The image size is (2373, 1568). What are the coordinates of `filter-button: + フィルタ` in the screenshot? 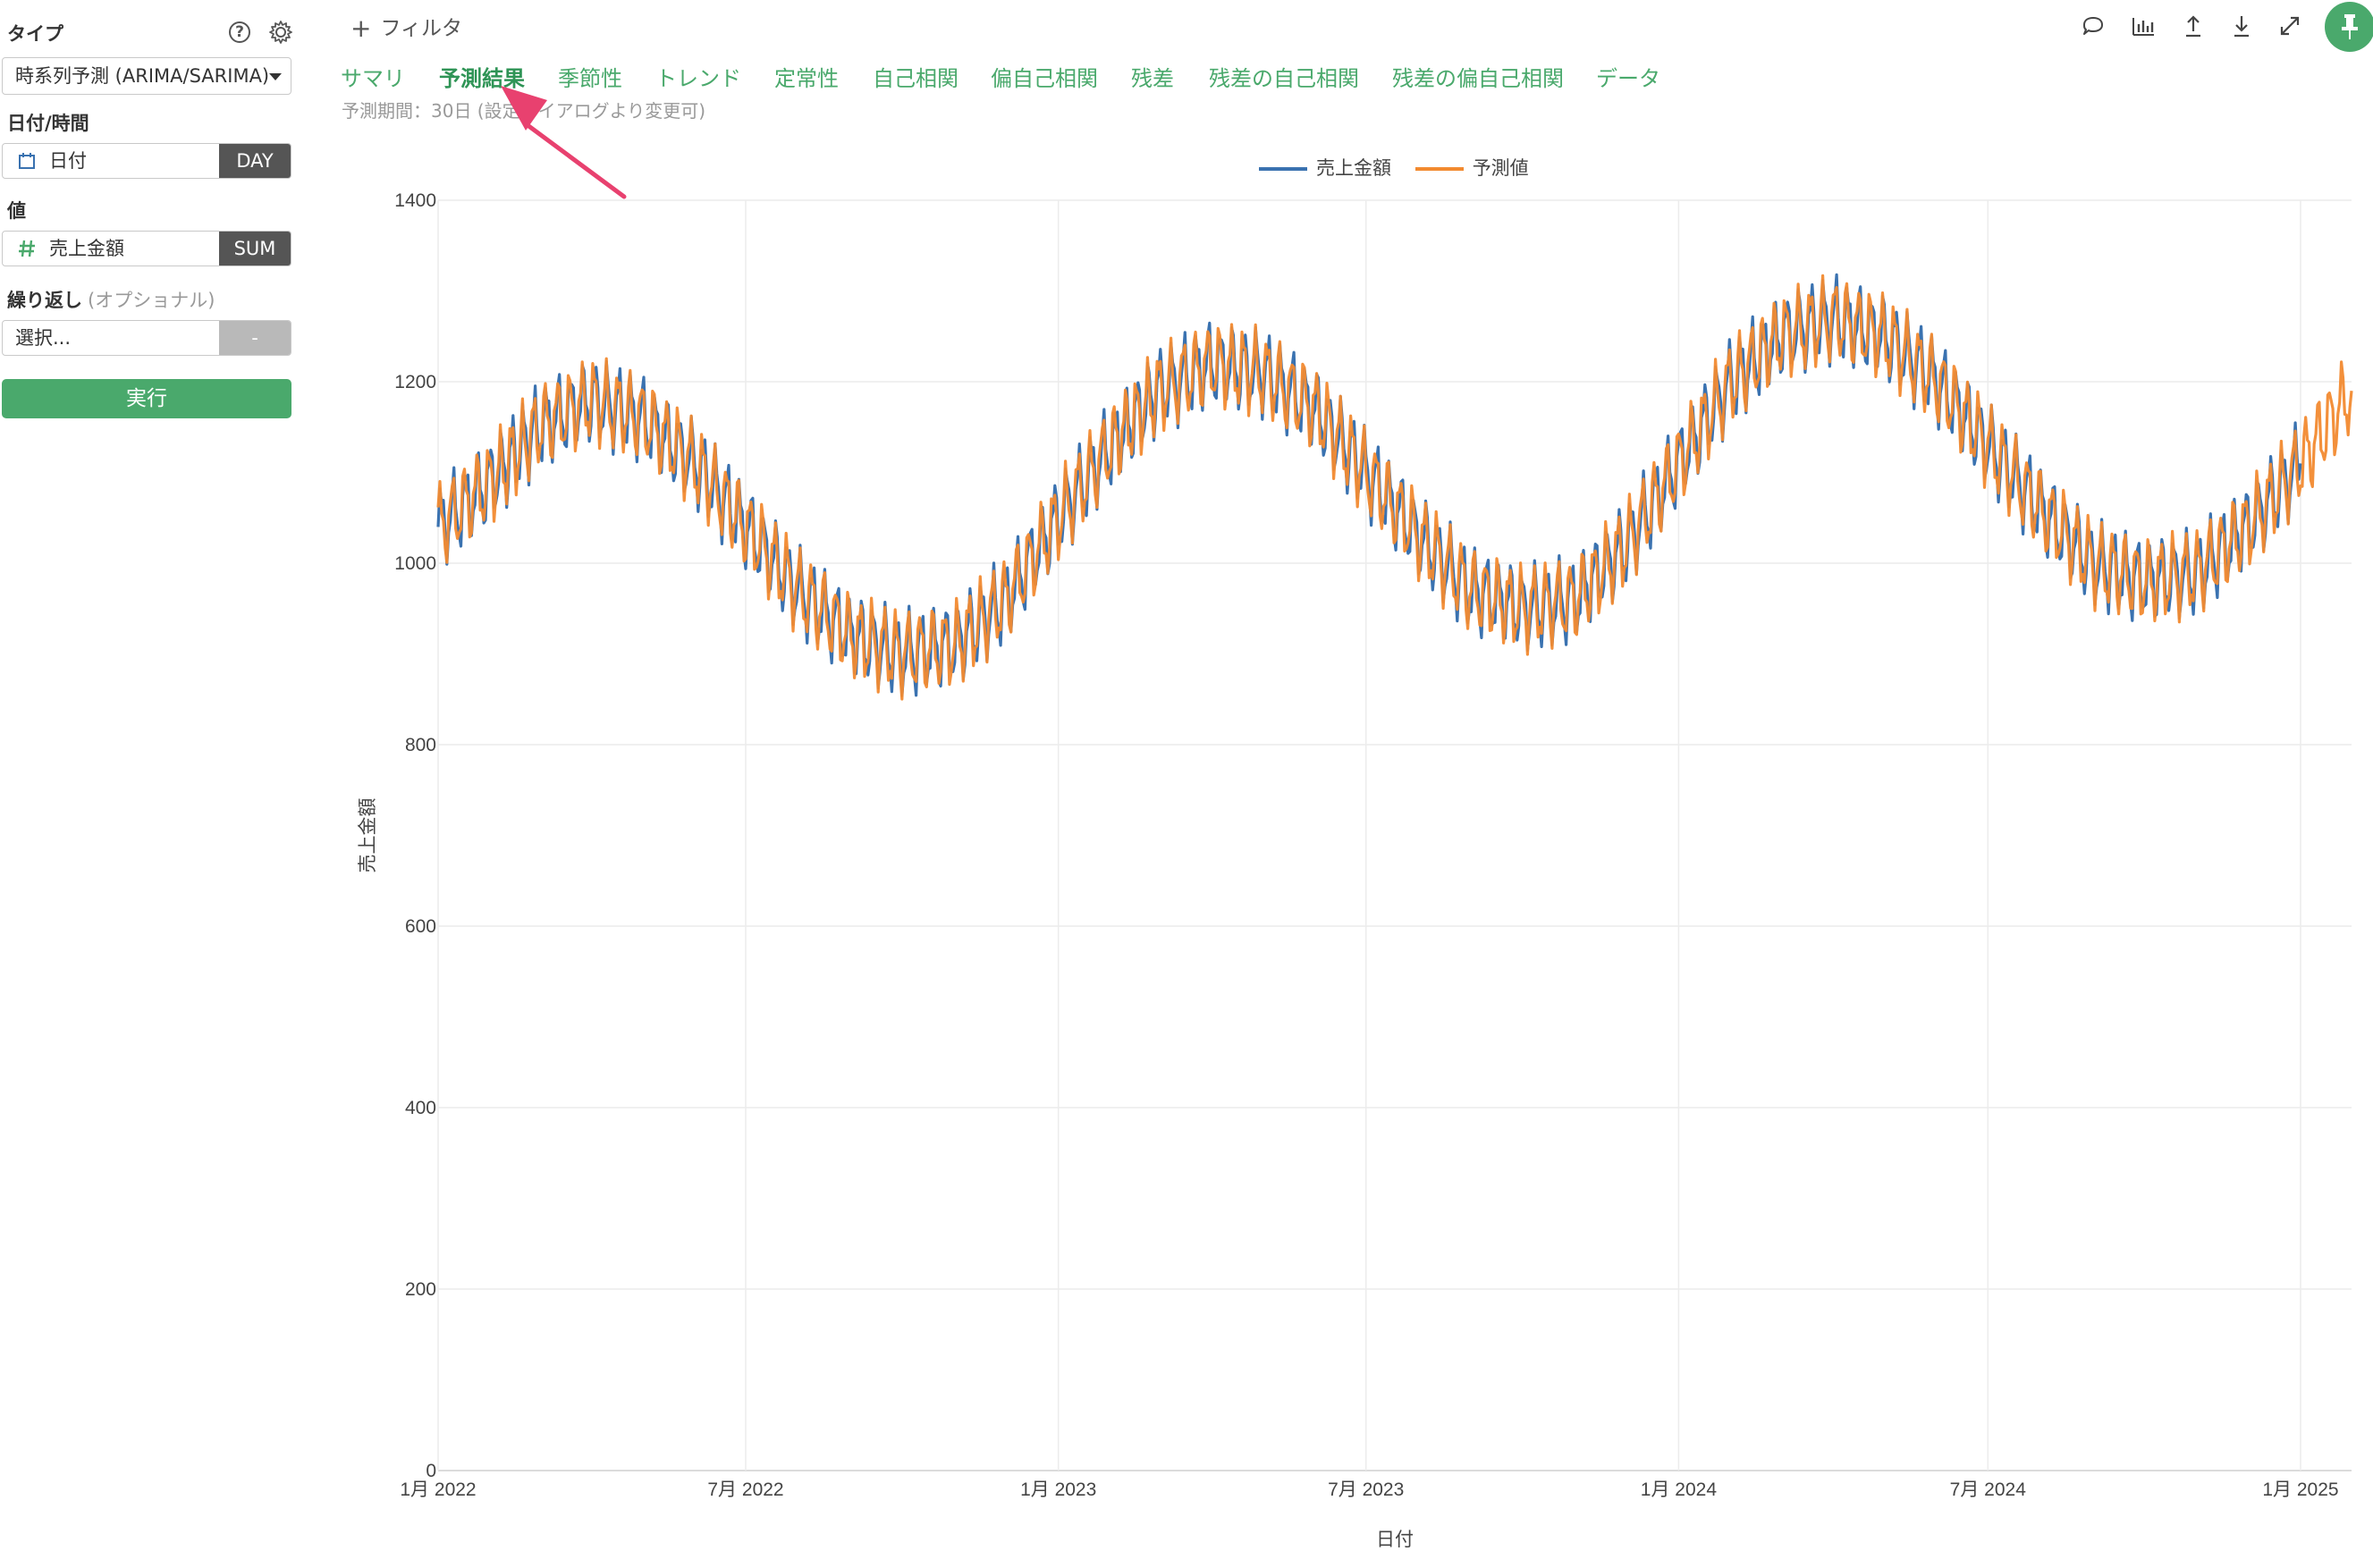 It's located at (406, 27).